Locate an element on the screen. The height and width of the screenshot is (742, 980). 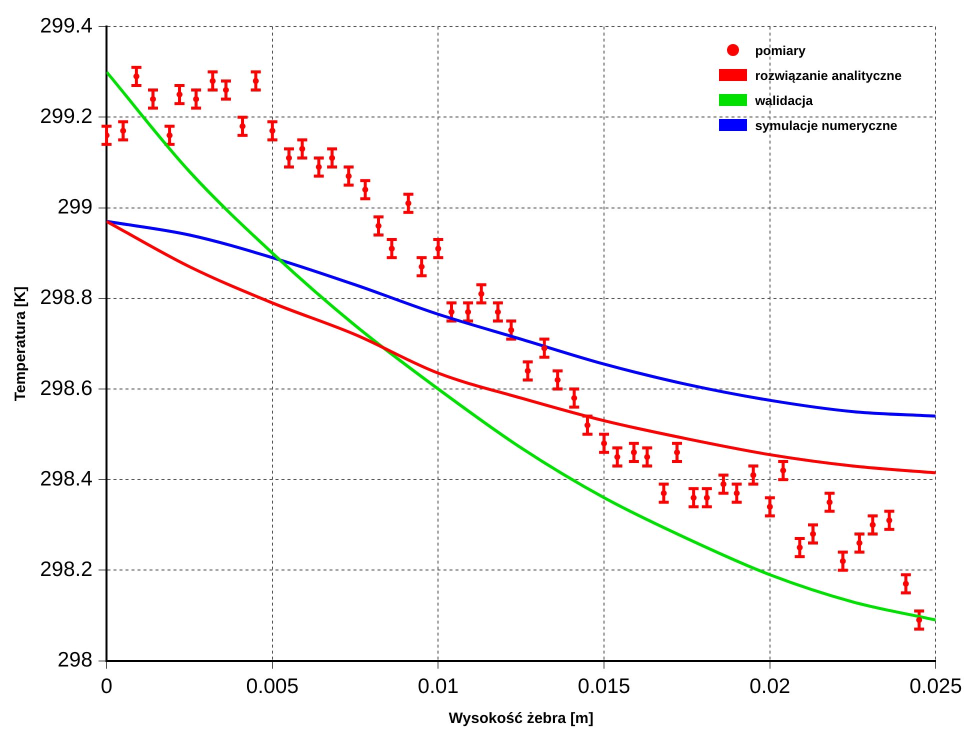
legend-label: symulacje numeryczne is located at coordinates (826, 125).